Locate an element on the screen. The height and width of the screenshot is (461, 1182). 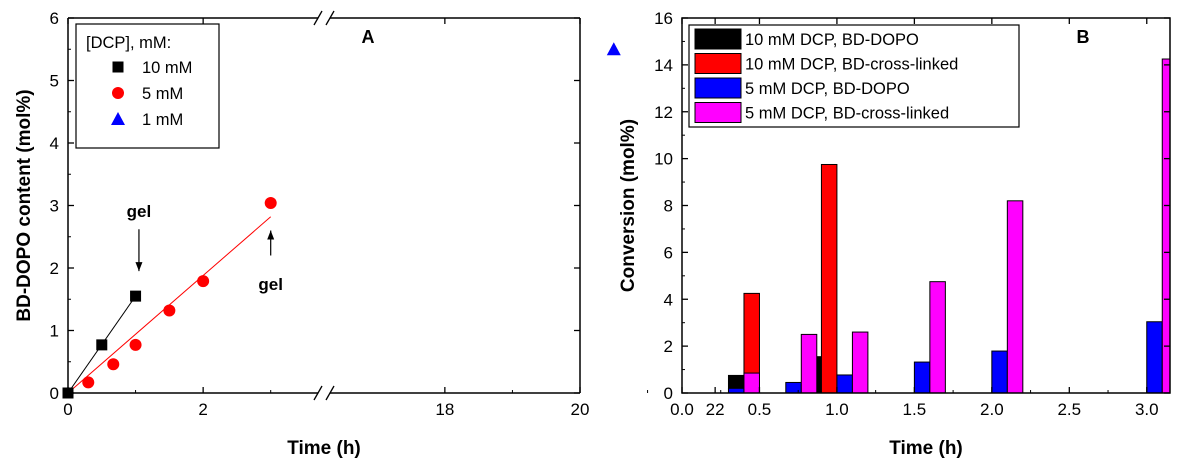
panel-label: A is located at coordinates (368, 37).